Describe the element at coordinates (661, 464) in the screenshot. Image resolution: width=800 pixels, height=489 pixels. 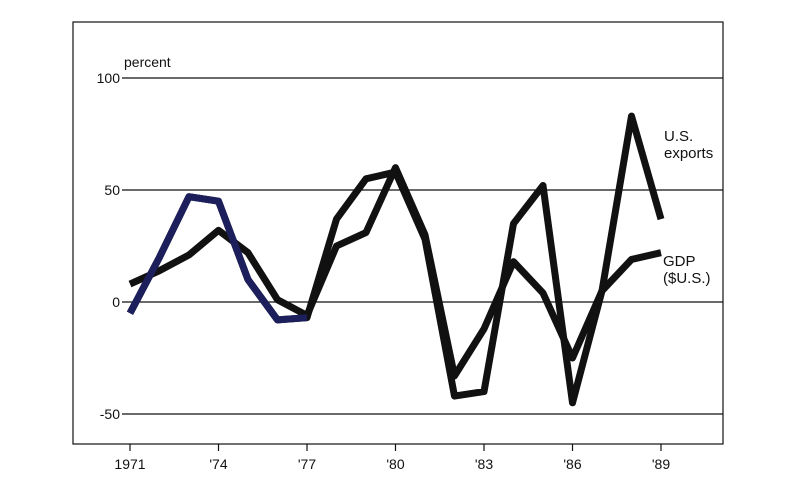
I see `x-tick-label: '89` at that location.